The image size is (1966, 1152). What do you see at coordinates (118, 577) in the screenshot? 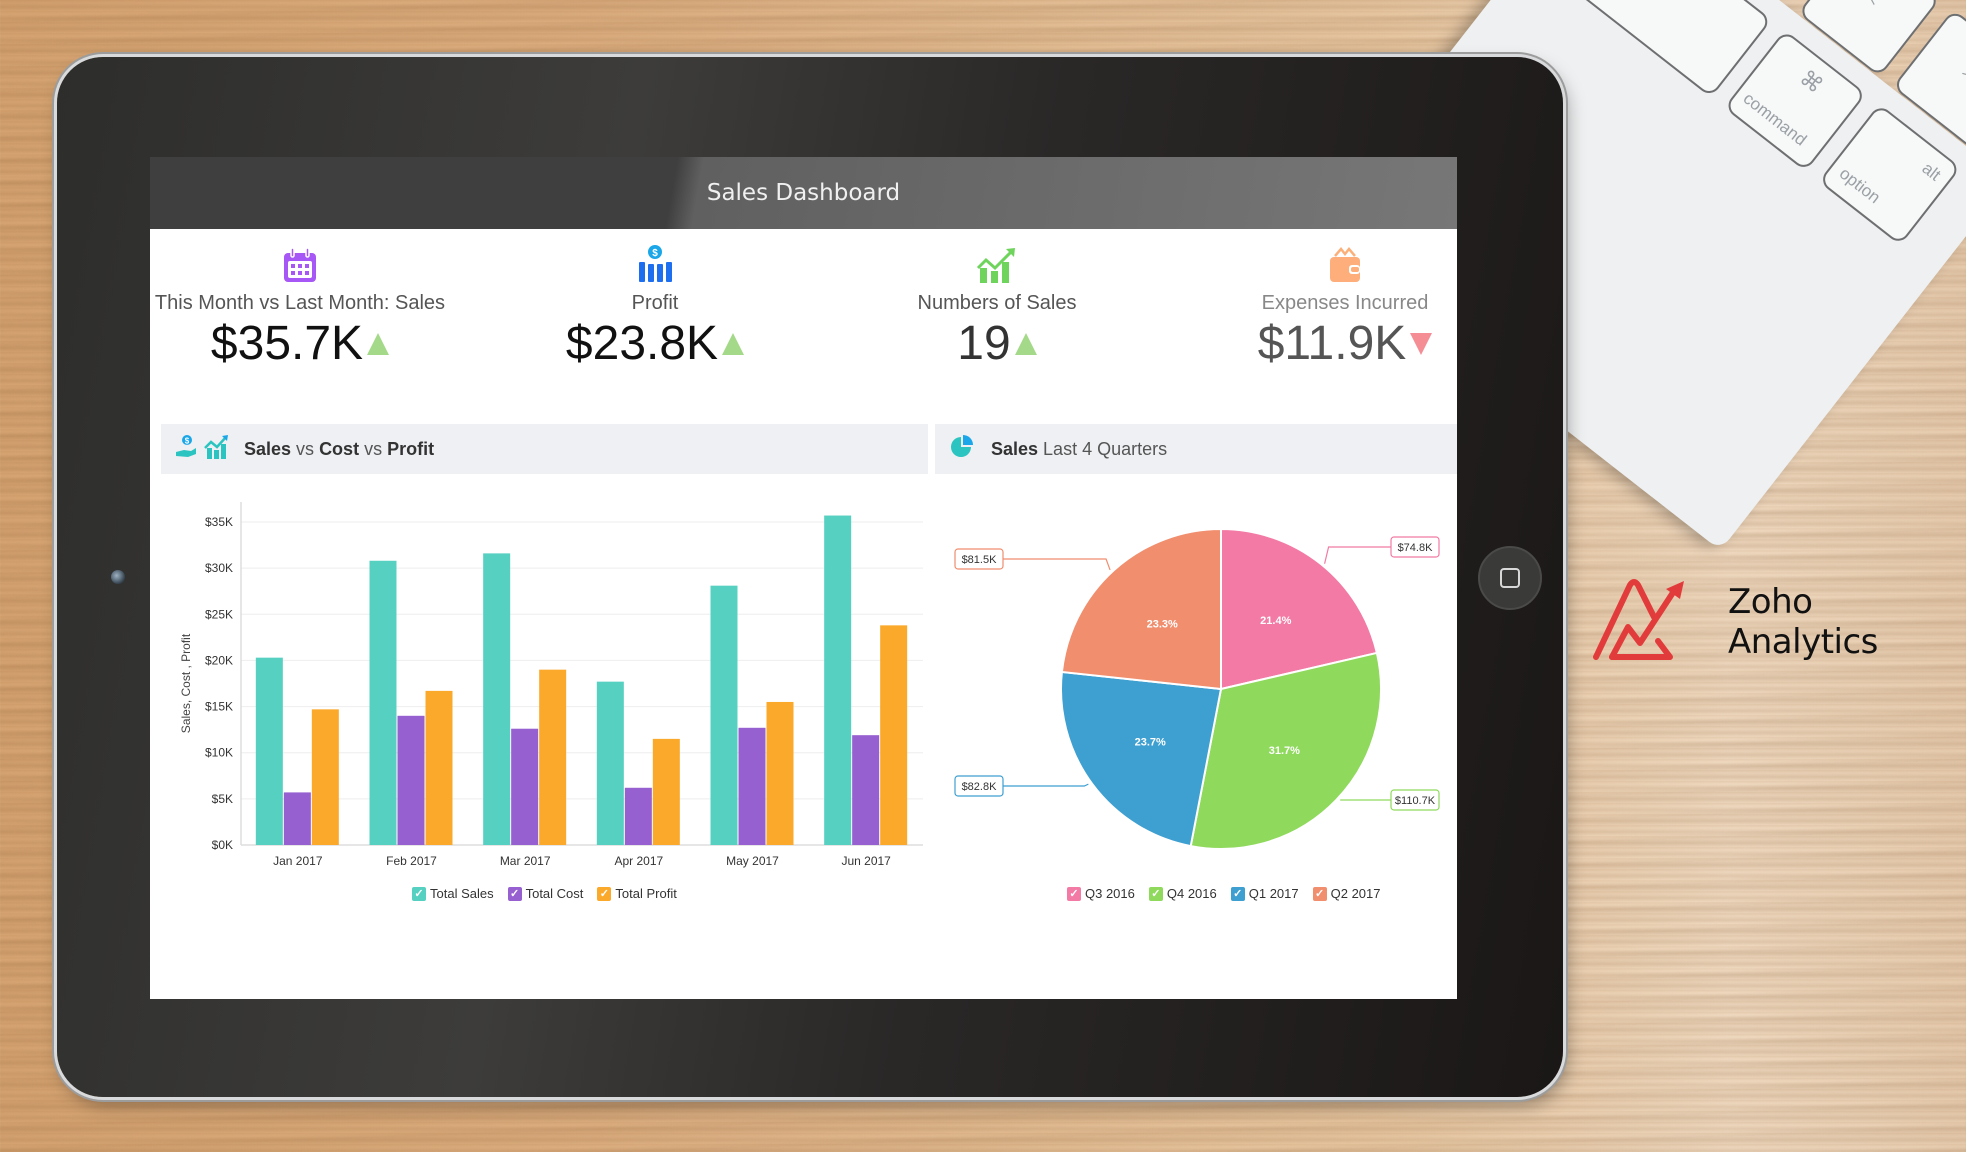
I see `camera-icon` at bounding box center [118, 577].